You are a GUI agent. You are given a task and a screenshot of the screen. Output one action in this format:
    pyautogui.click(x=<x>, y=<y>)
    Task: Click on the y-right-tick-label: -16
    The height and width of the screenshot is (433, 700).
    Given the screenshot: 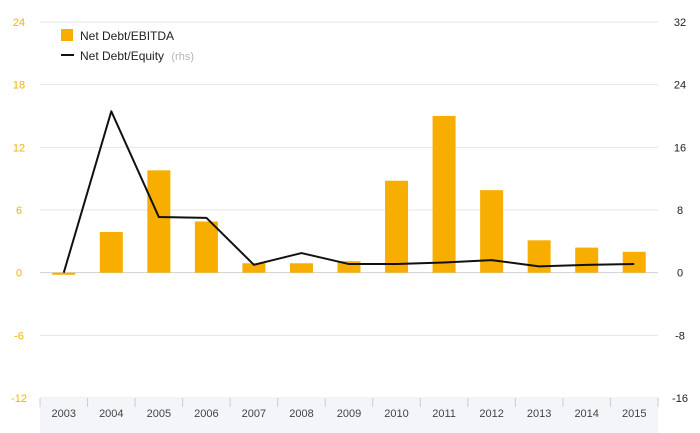 What is the action you would take?
    pyautogui.click(x=680, y=399)
    